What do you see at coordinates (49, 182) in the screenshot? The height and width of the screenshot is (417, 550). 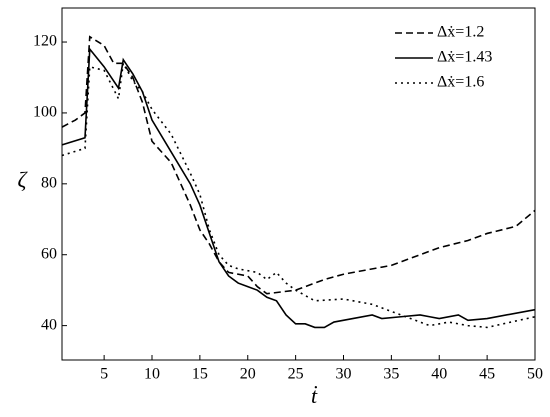 I see `y-tick-label: 80` at bounding box center [49, 182].